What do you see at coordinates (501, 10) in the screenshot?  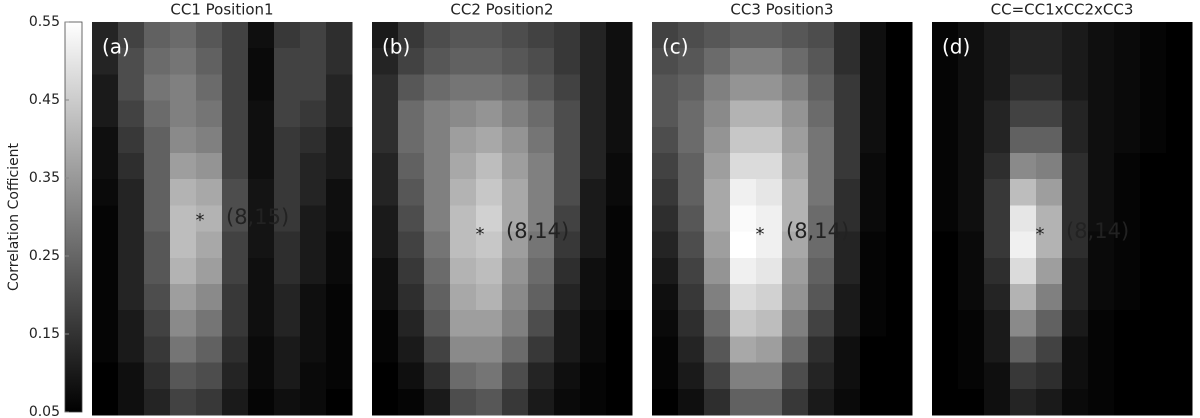 I see `panel-title: CC2 Position2` at bounding box center [501, 10].